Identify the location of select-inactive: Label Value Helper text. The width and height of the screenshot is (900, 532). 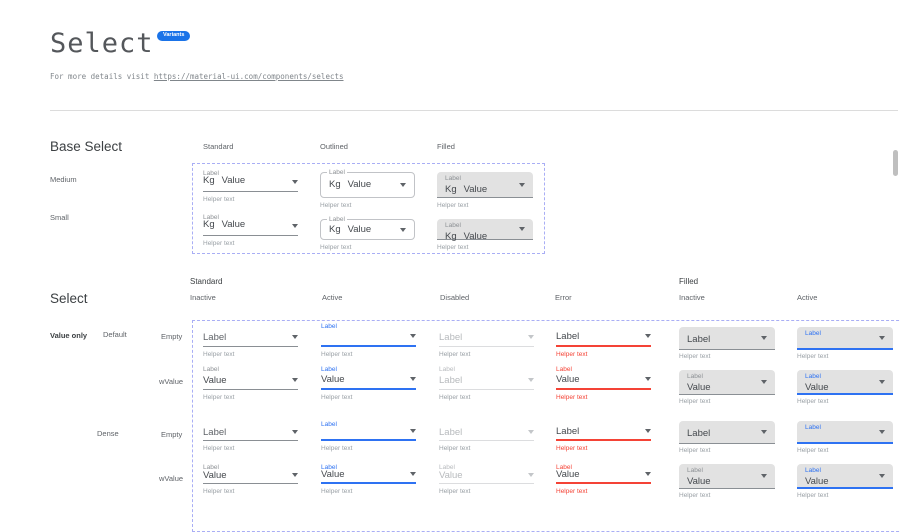
(250, 478).